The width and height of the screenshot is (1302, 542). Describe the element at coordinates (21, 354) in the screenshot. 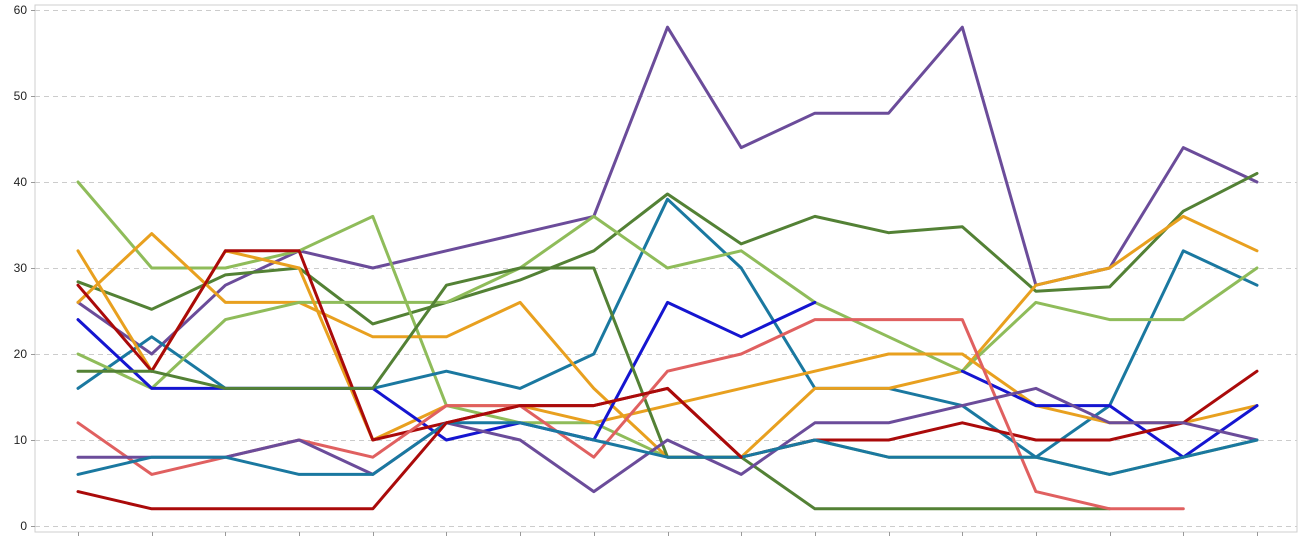

I see `y-tick-label: 20` at that location.